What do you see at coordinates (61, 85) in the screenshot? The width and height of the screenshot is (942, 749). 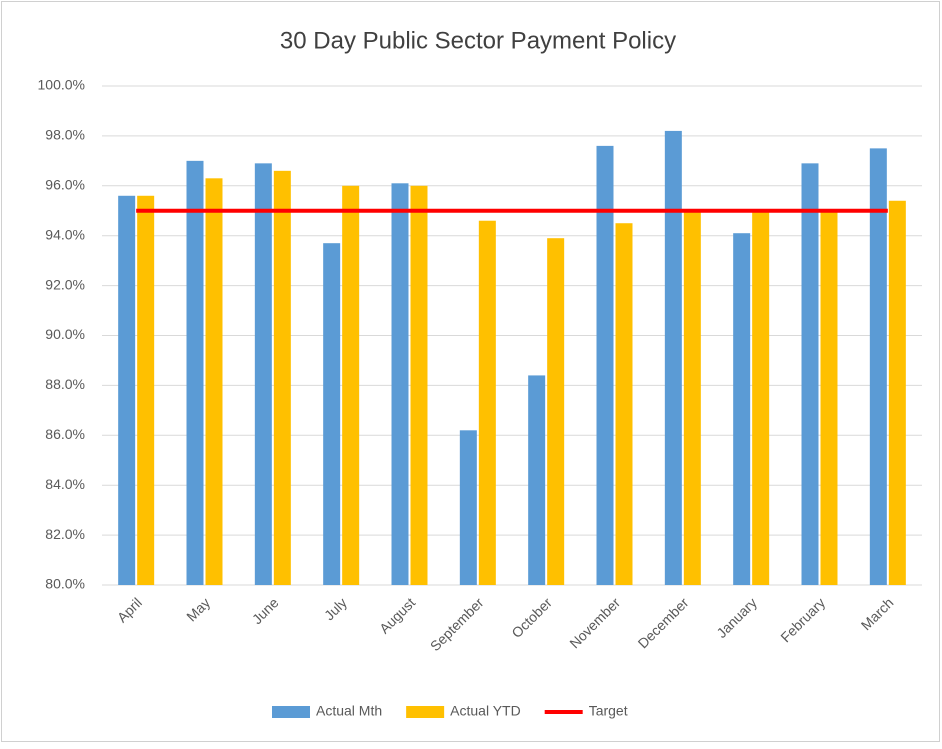 I see `y-tick-label: 100.0%` at bounding box center [61, 85].